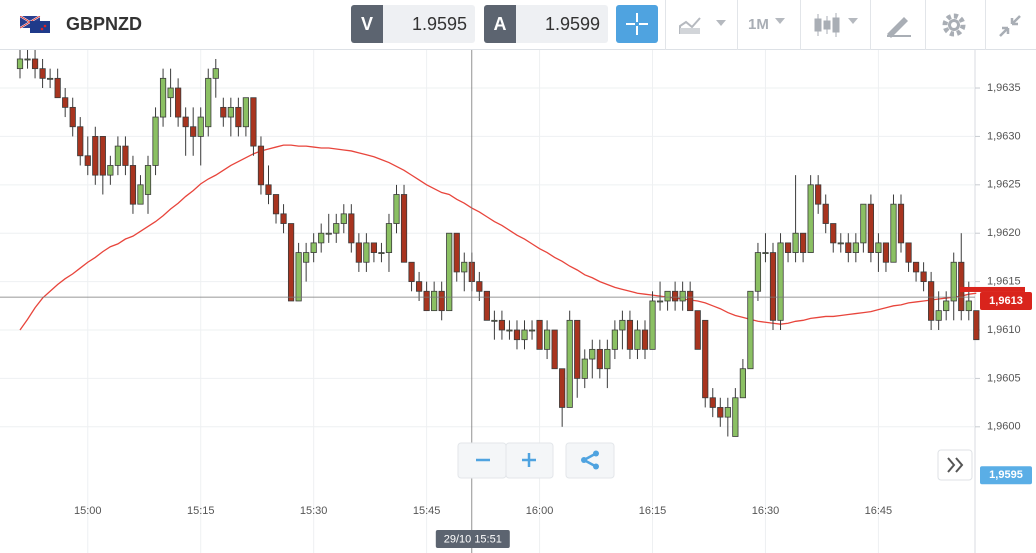 This screenshot has height=553, width=1036. Describe the element at coordinates (1006, 301) in the screenshot. I see `price-marker-label: 1,9613` at that location.